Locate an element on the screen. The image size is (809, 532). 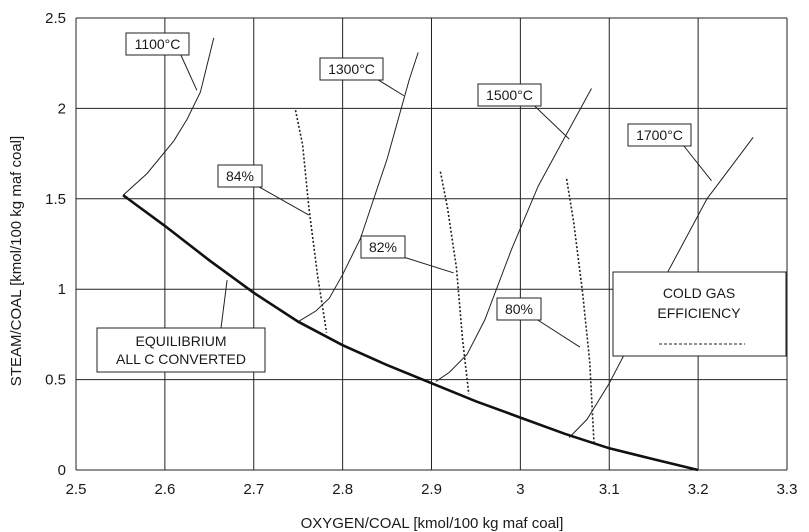
label-text: 84% is located at coordinates (240, 176).